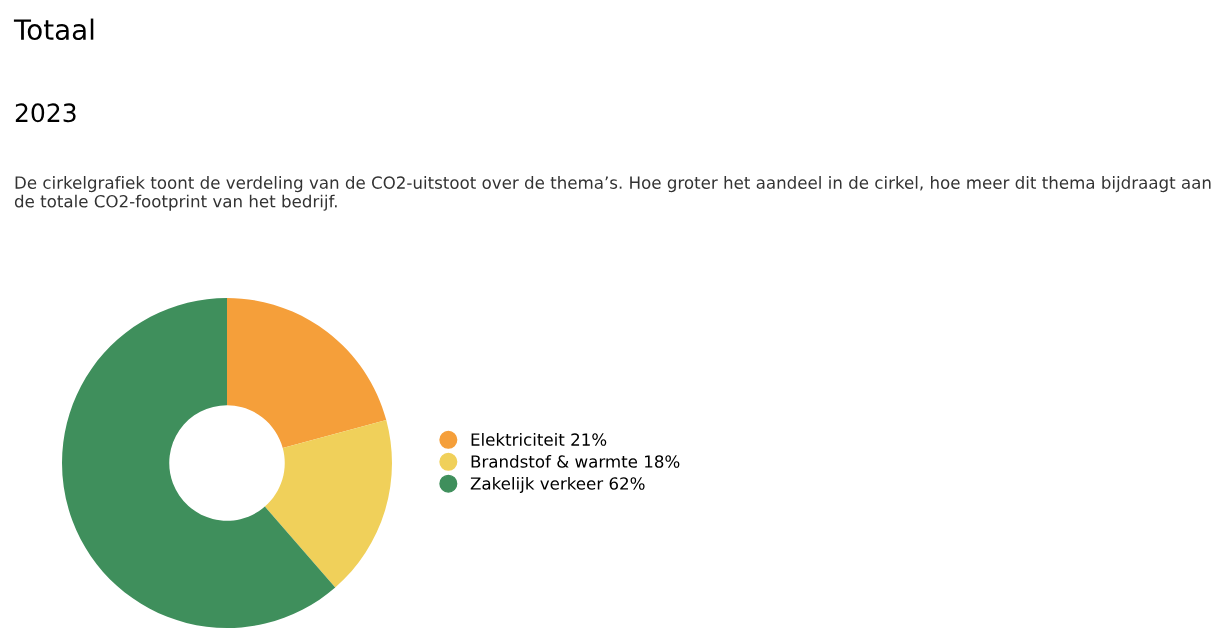 This screenshot has height=630, width=1217. I want to click on chart-title: Totaal, so click(53, 29).